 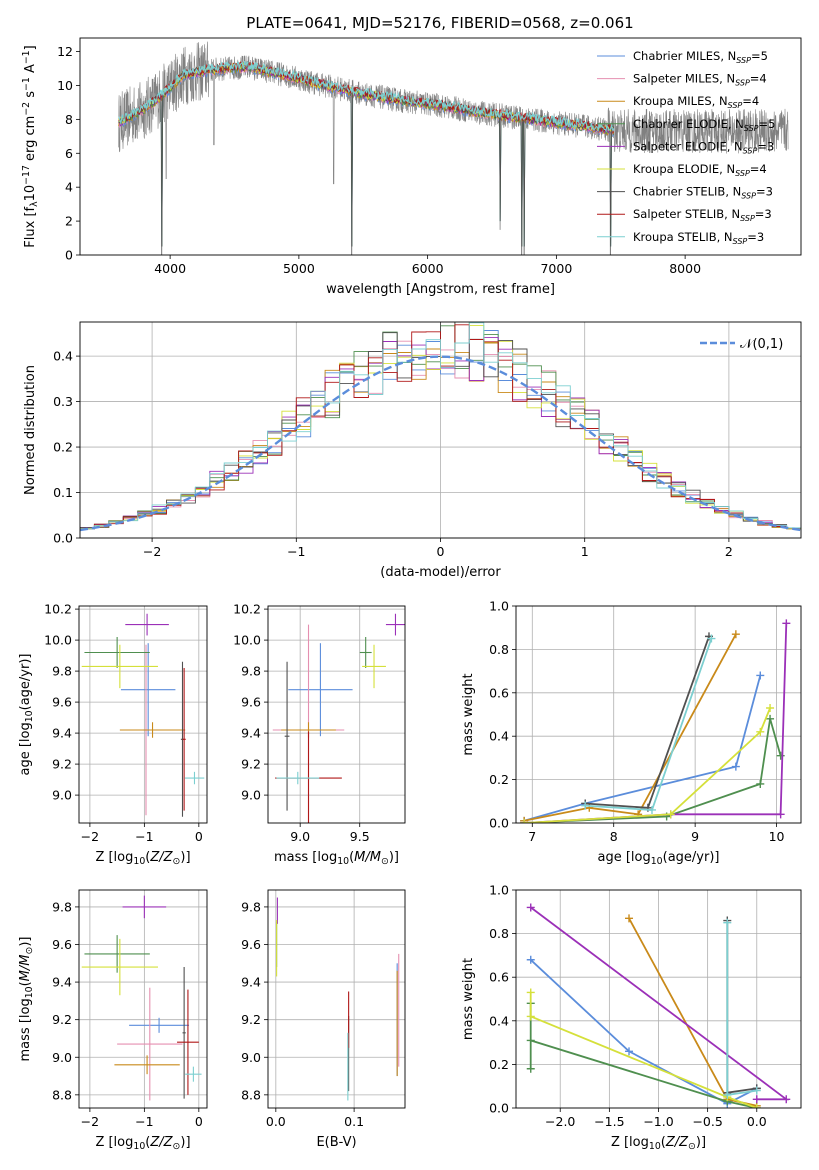 I want to click on x-tick-label: 9.0, so click(x=300, y=836).